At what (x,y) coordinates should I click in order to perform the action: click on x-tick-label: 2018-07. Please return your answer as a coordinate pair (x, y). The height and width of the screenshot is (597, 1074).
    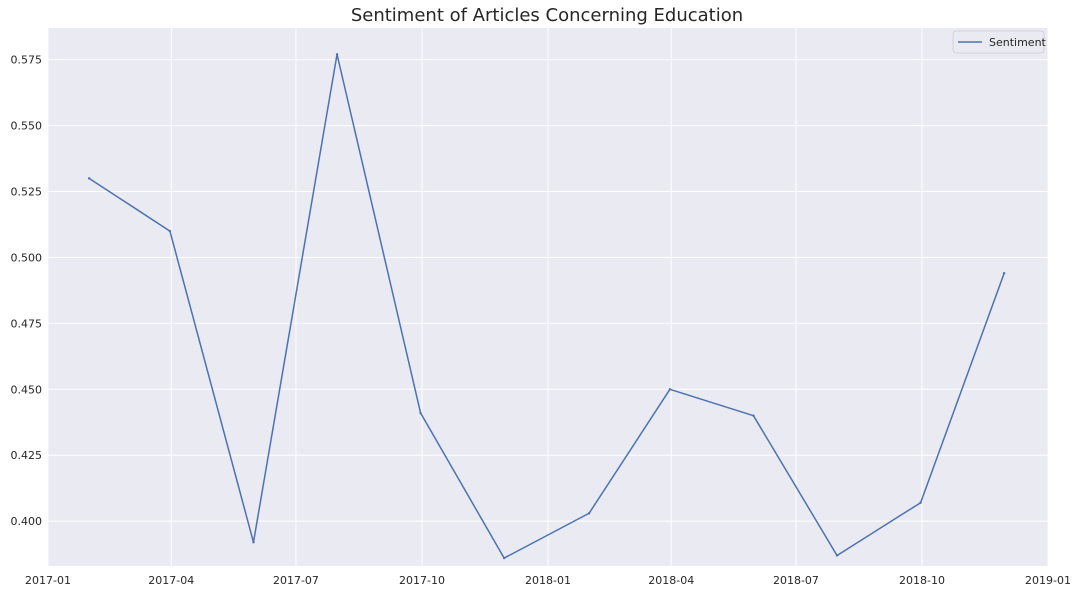
    Looking at the image, I should click on (796, 580).